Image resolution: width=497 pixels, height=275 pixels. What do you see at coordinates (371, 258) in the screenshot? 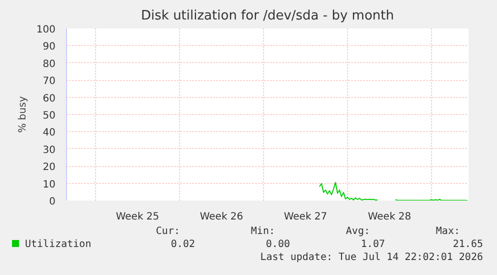
I see `text: Last update: Tue Jul 14 22:02:01 2026` at bounding box center [371, 258].